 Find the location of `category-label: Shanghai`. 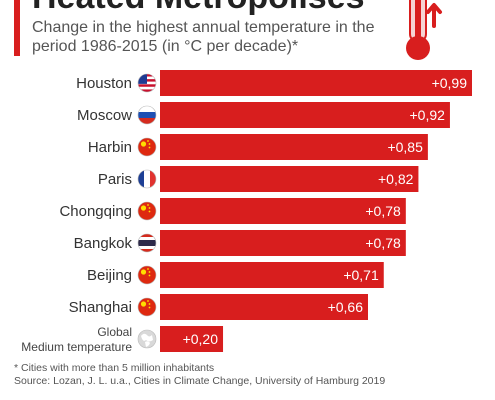

category-label: Shanghai is located at coordinates (100, 307).